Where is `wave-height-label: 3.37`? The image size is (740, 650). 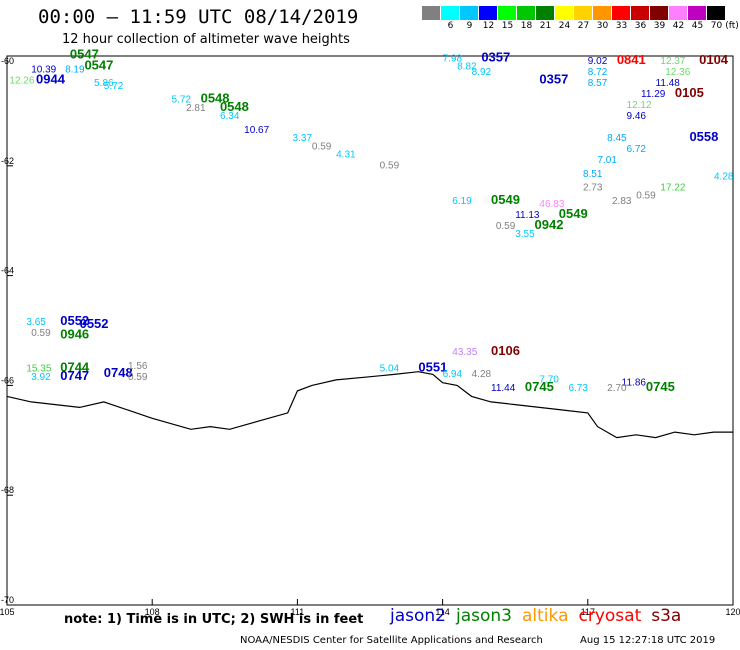 wave-height-label: 3.37 is located at coordinates (303, 138).